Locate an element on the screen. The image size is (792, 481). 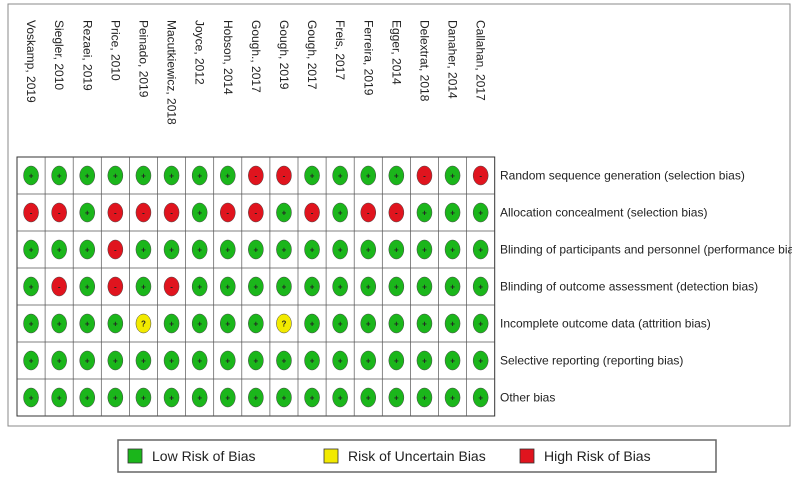
domain-label: Allocation concealment (selection bias) is located at coordinates (603, 213).